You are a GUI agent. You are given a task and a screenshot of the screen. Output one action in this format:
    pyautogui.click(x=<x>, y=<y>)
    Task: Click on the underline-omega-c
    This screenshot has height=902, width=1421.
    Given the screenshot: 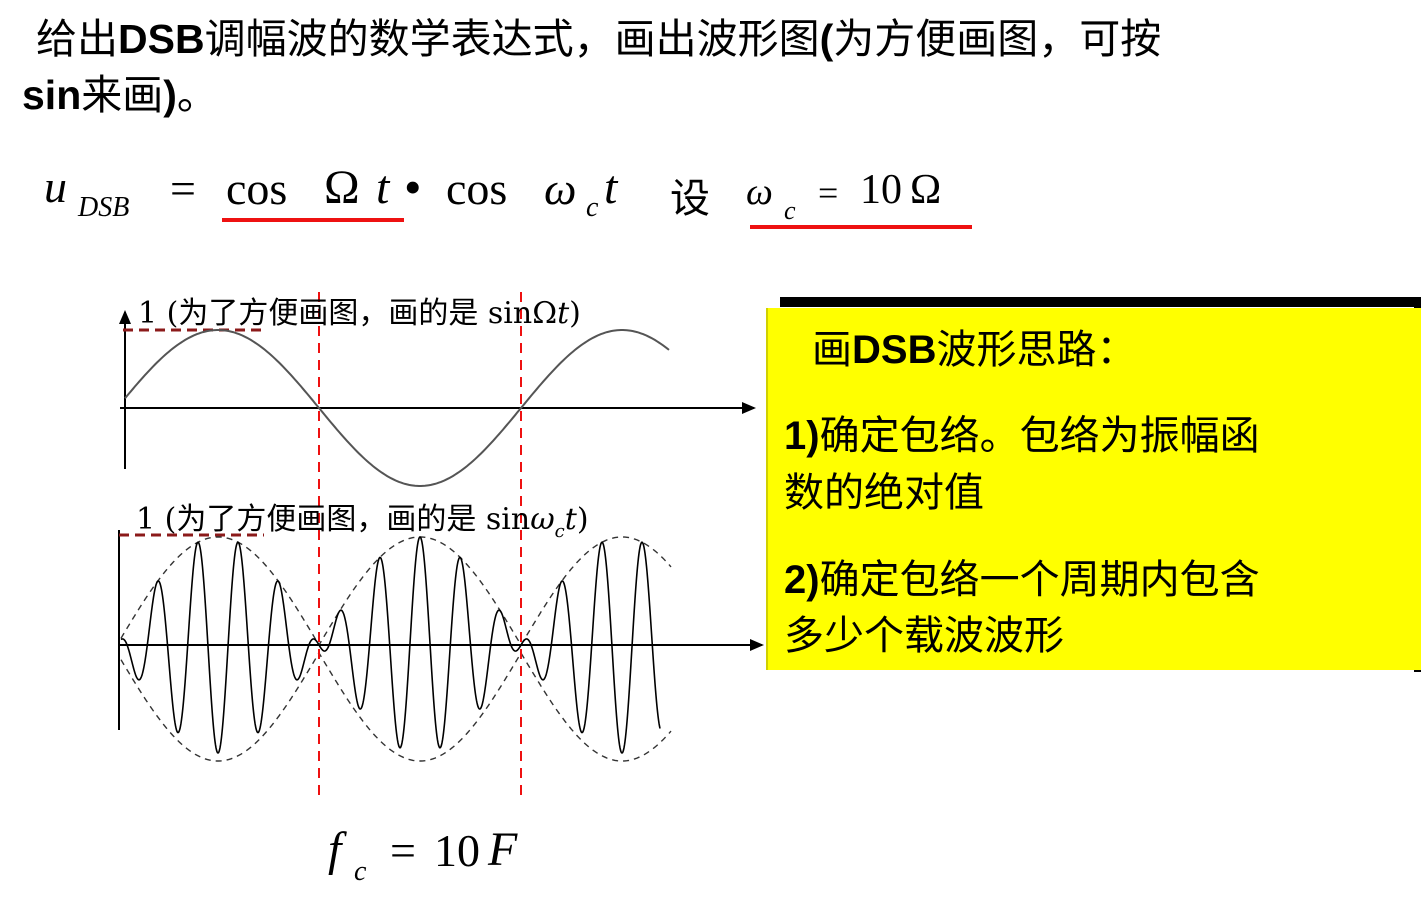 What is the action you would take?
    pyautogui.click(x=861, y=227)
    